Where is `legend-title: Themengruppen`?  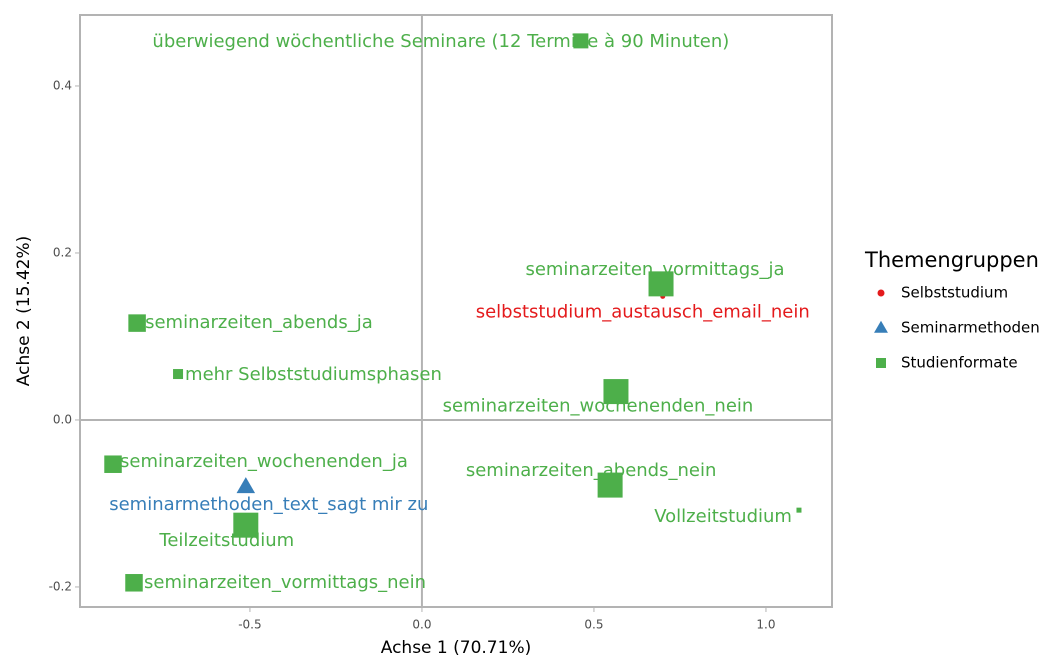
legend-title: Themengruppen is located at coordinates (951, 260).